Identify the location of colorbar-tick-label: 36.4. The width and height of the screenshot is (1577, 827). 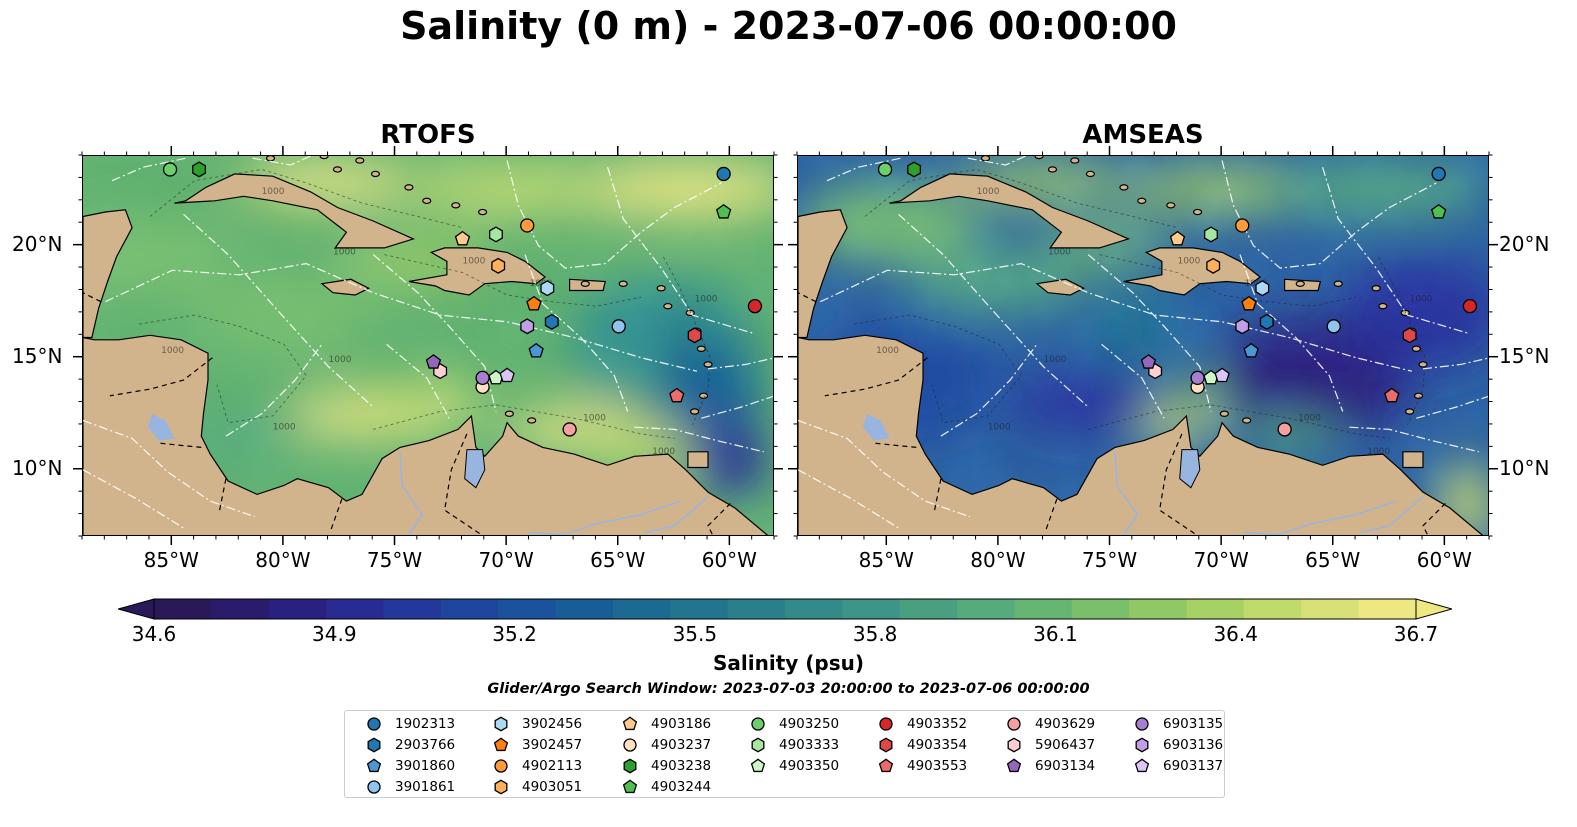
(1235, 634).